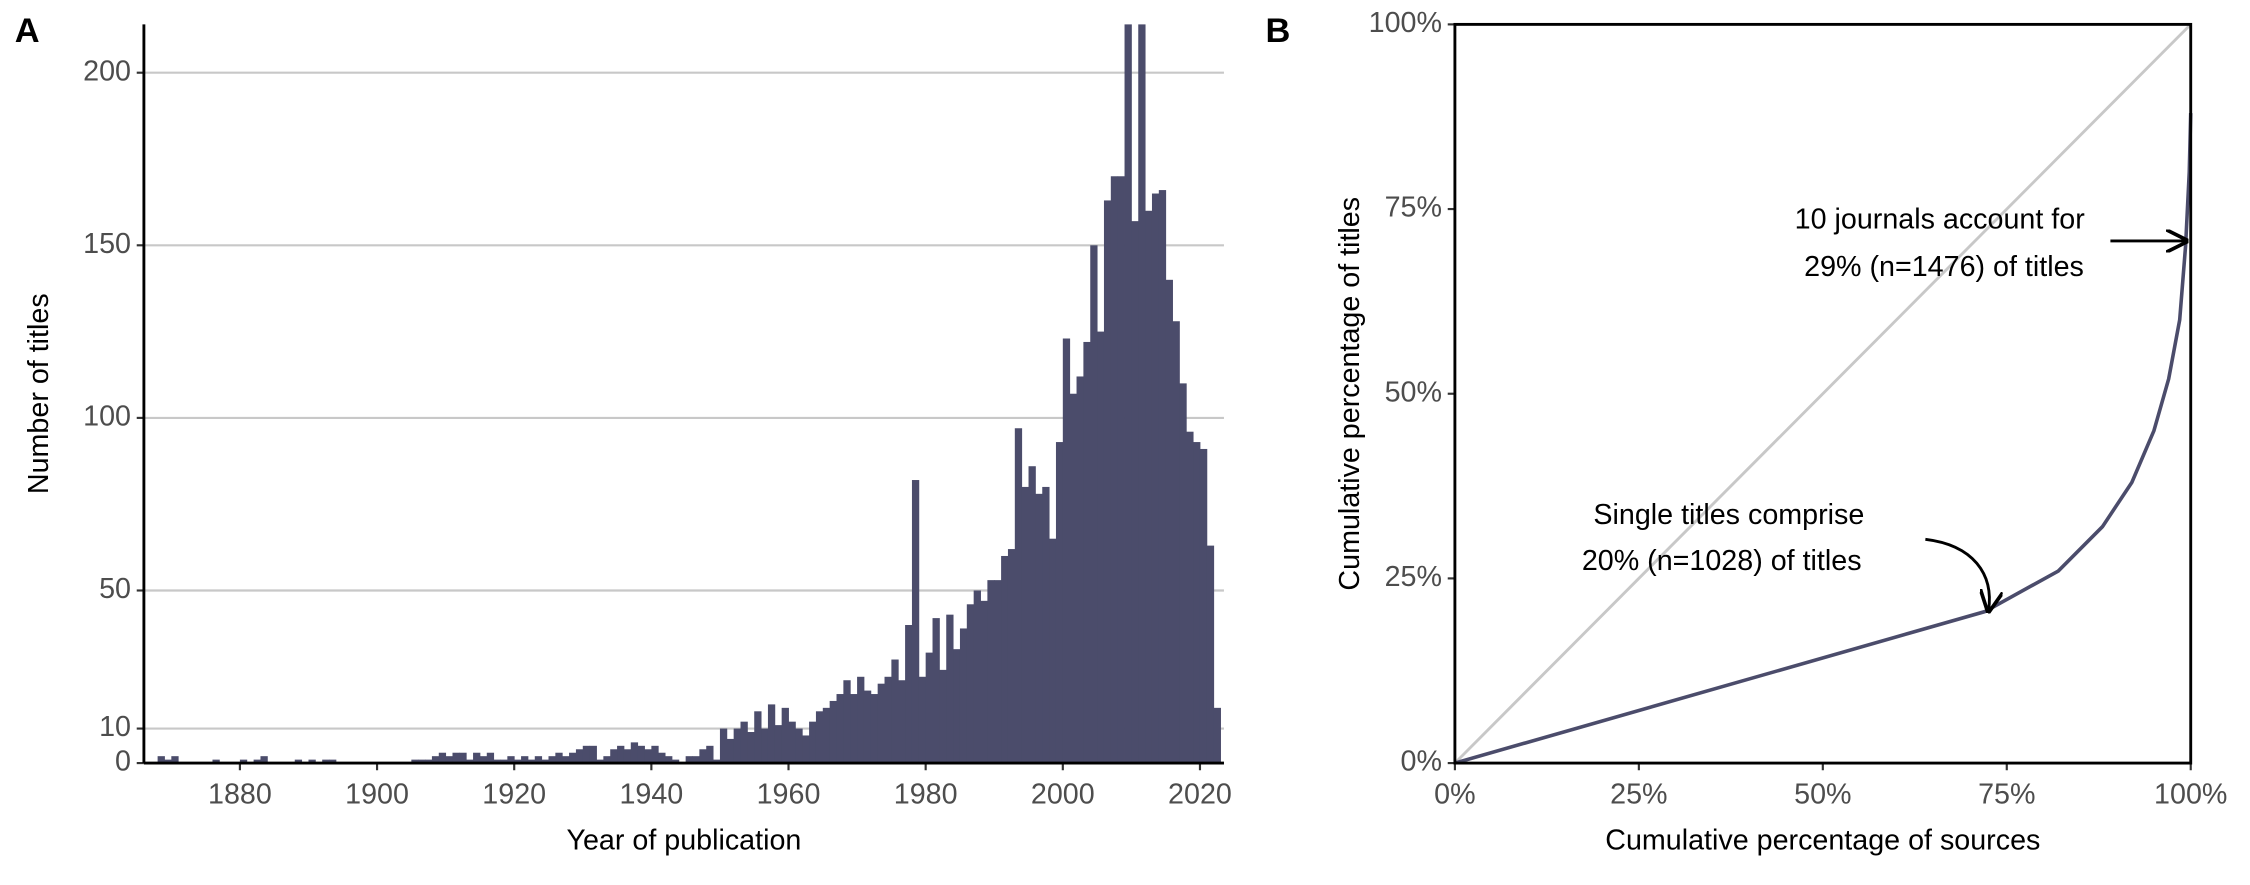  Describe the element at coordinates (1278, 31) in the screenshot. I see `panel-label: B` at that location.